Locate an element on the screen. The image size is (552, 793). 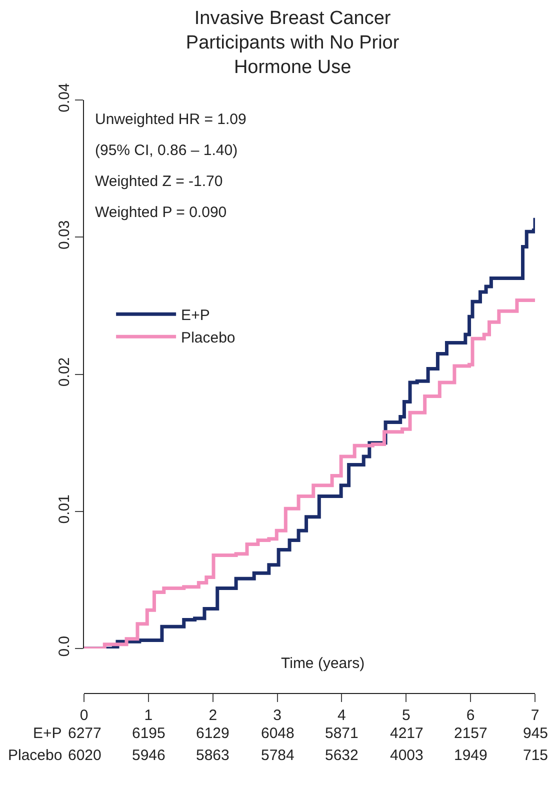
text: 4003 is located at coordinates (407, 755).